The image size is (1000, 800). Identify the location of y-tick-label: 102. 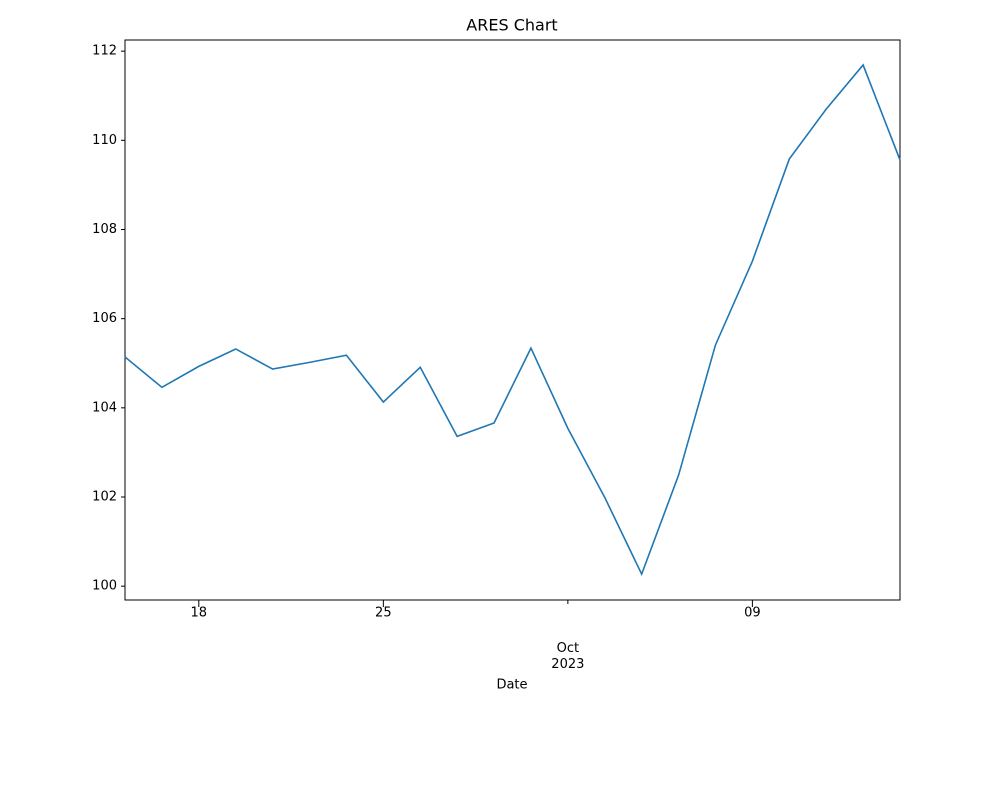
(104, 497).